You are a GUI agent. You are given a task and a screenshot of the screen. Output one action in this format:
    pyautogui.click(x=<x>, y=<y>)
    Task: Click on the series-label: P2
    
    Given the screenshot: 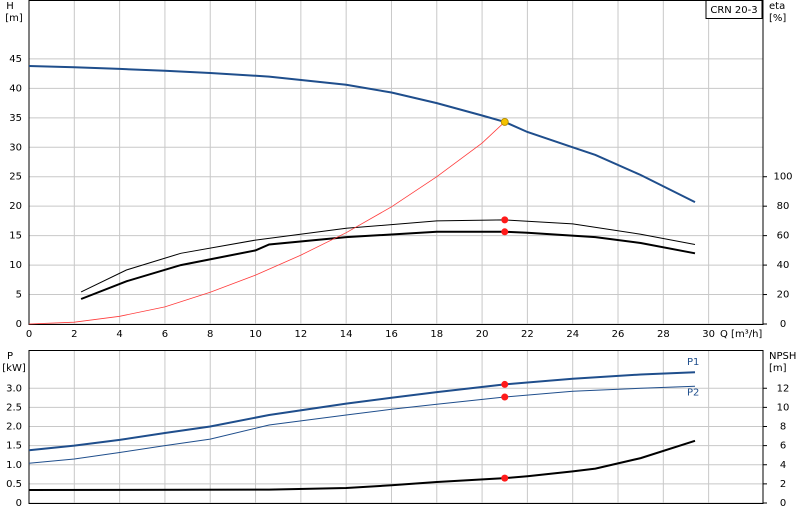 What is the action you would take?
    pyautogui.click(x=693, y=392)
    